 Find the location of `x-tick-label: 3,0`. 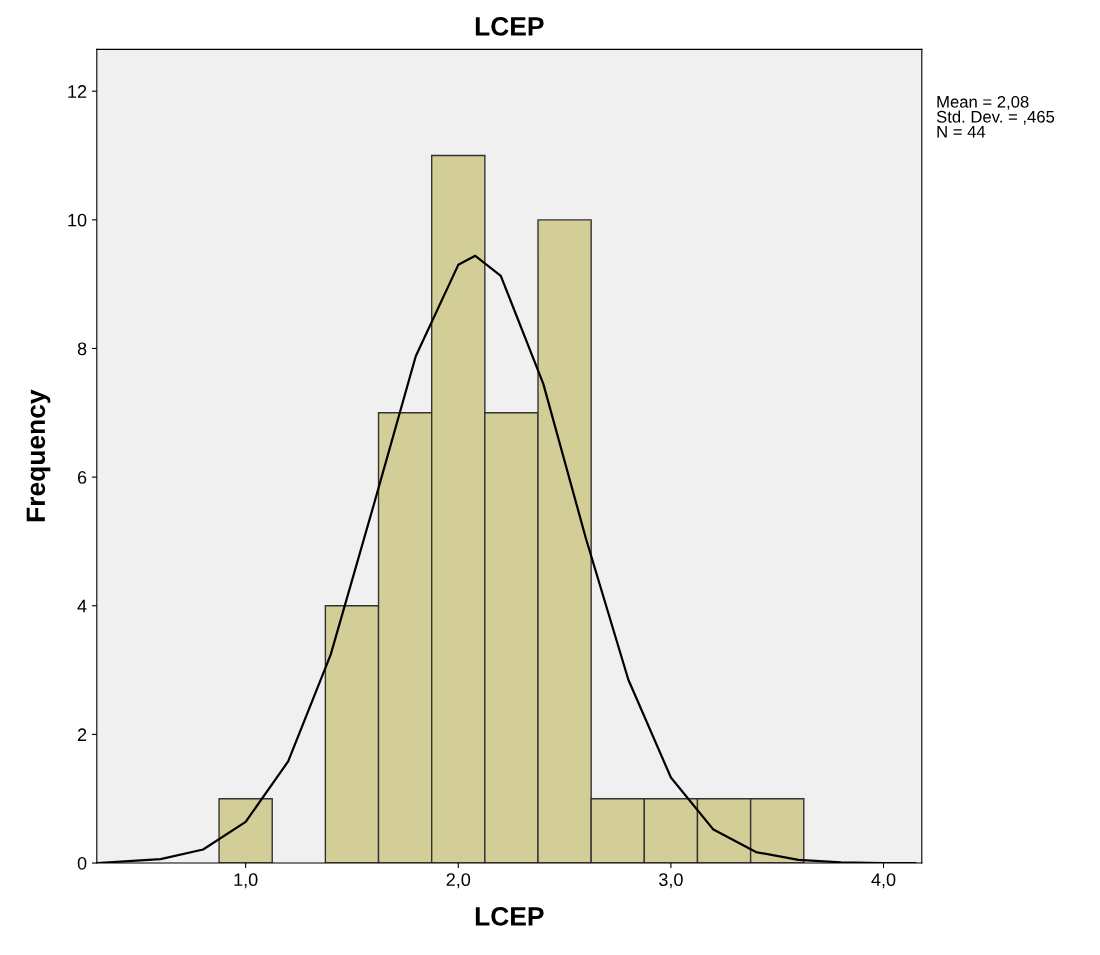

x-tick-label: 3,0 is located at coordinates (671, 881).